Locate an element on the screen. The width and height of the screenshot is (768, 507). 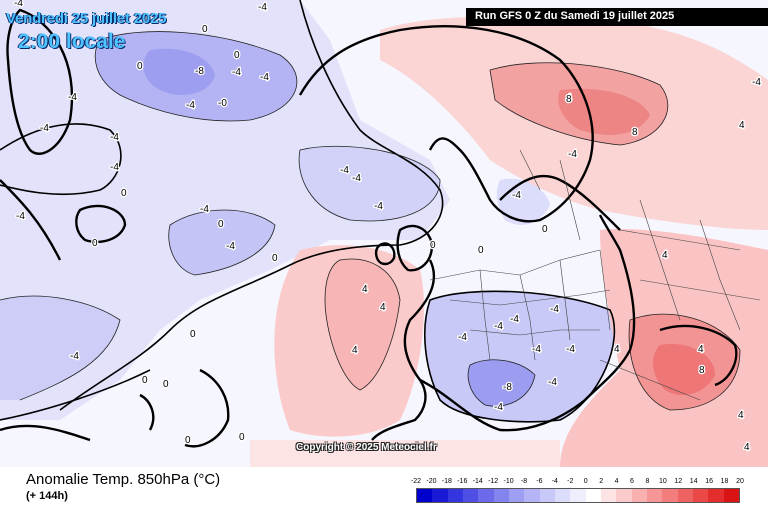
scale-tick-label: -22 is located at coordinates (416, 481).